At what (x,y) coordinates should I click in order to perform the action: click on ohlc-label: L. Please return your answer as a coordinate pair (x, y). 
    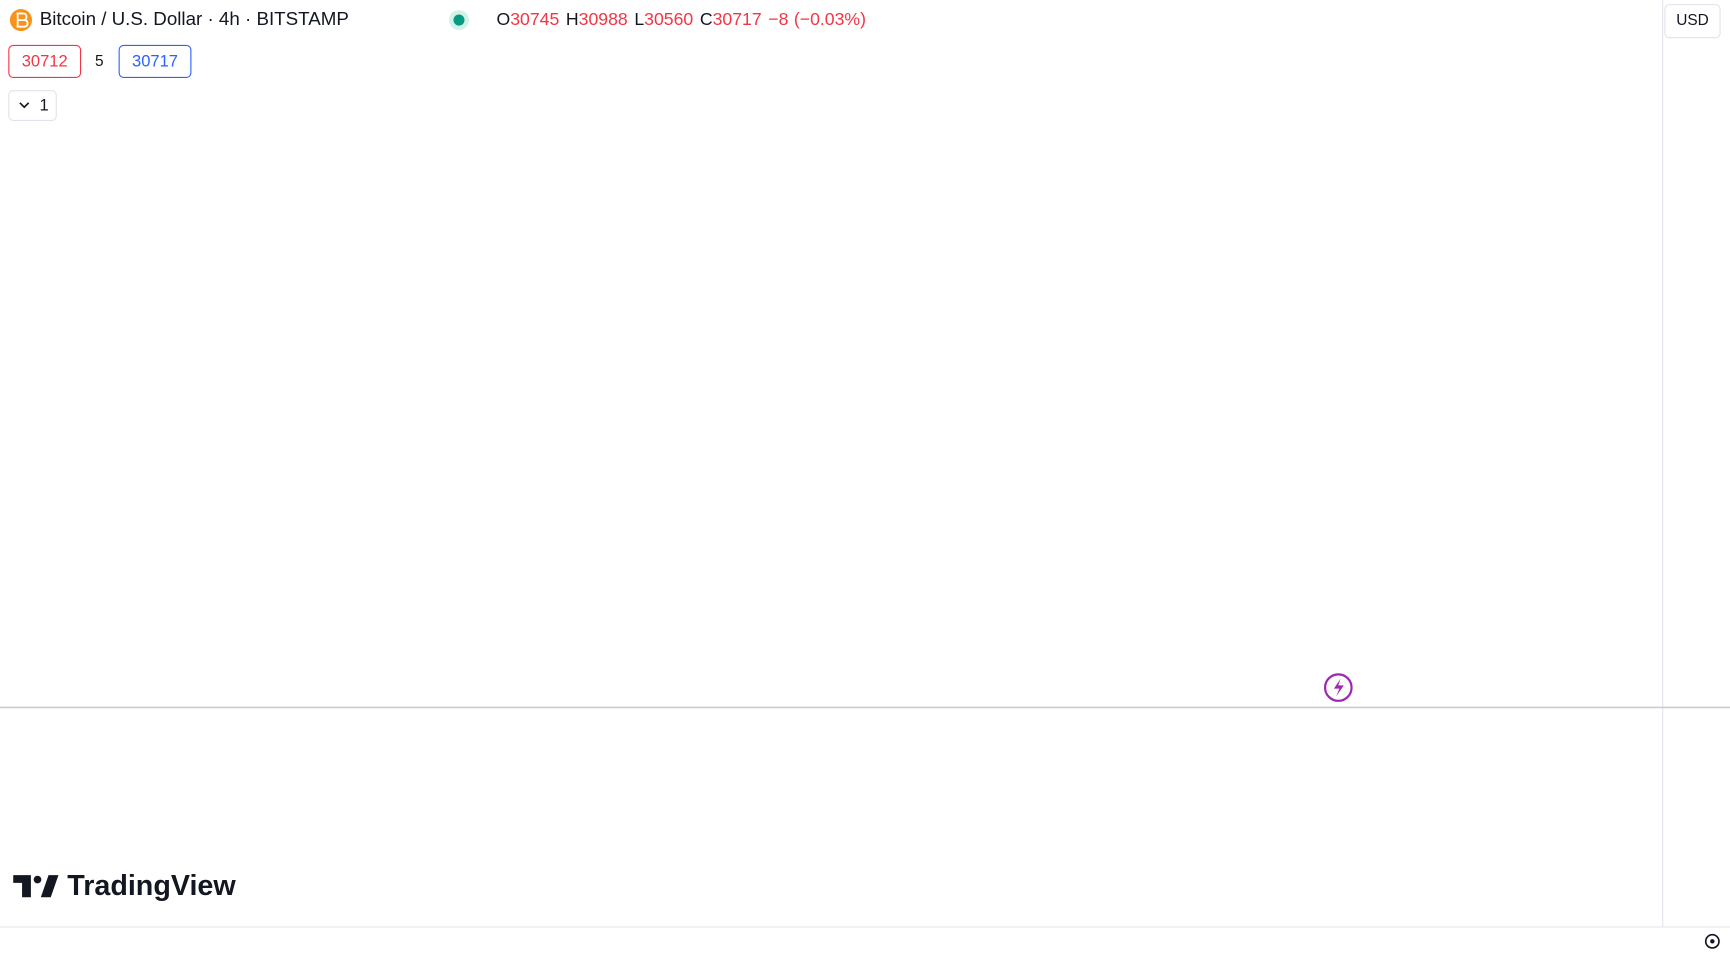
    Looking at the image, I should click on (639, 19).